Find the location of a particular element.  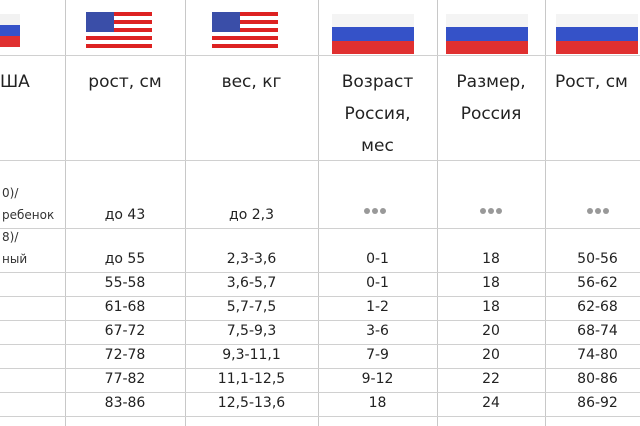

table-cell: 74-80 is located at coordinates (597, 355).